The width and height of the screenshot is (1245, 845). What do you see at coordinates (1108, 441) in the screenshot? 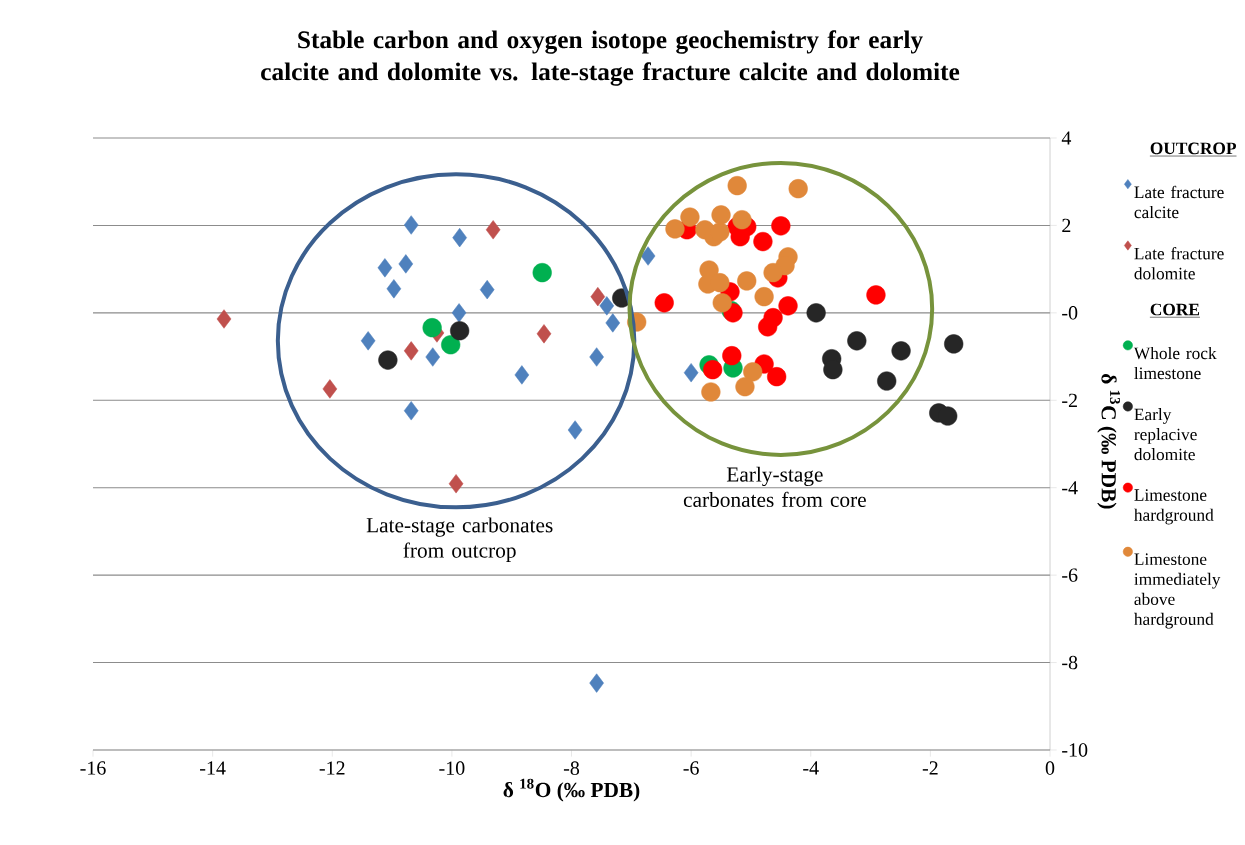
I see `y-axis-title: δ $^{13}$C (‰ PDB)` at bounding box center [1108, 441].